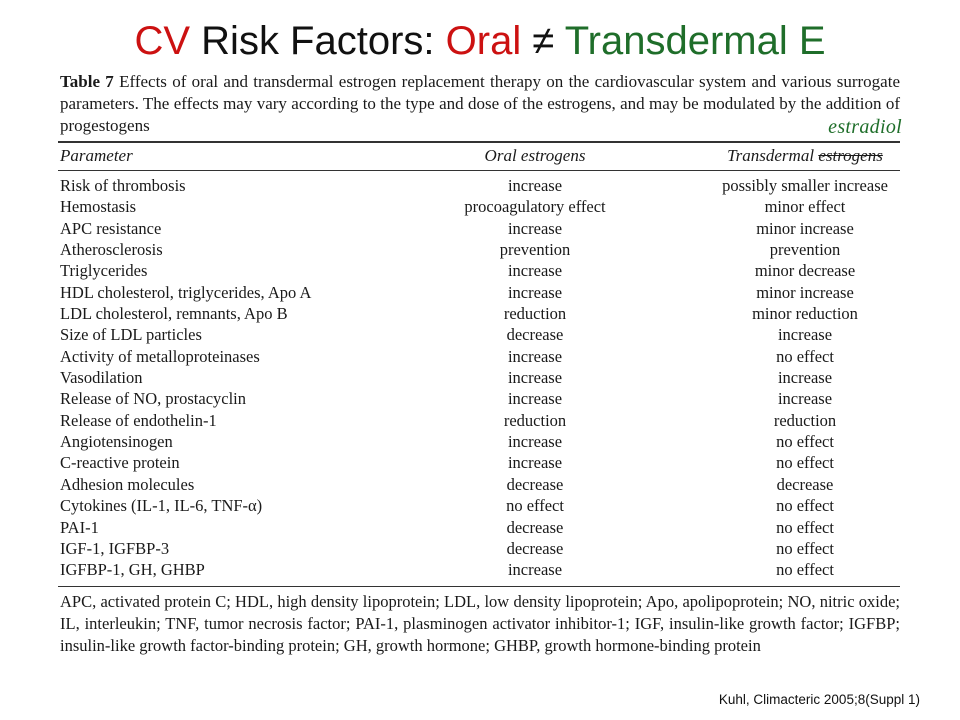 This screenshot has height=720, width=960. Describe the element at coordinates (850, 155) in the screenshot. I see `header-struck-estrogens: estrogens` at that location.